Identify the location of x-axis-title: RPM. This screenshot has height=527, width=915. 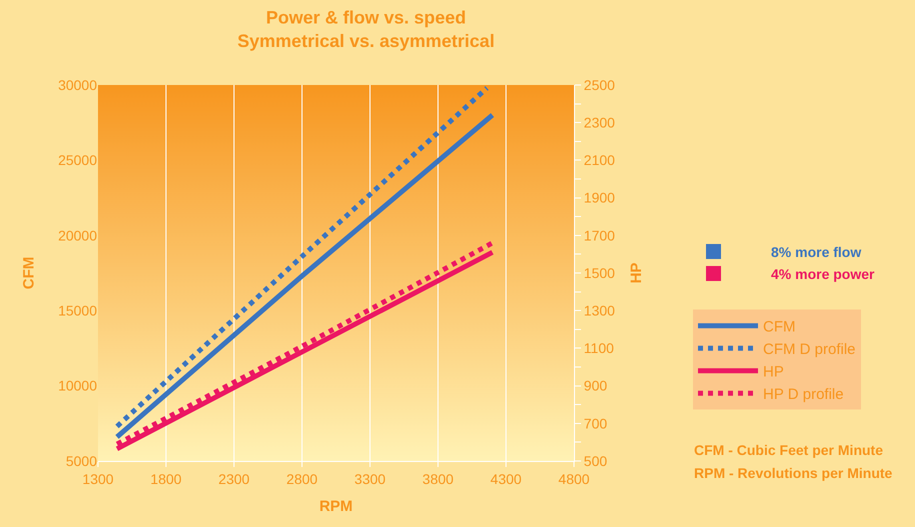
(336, 506).